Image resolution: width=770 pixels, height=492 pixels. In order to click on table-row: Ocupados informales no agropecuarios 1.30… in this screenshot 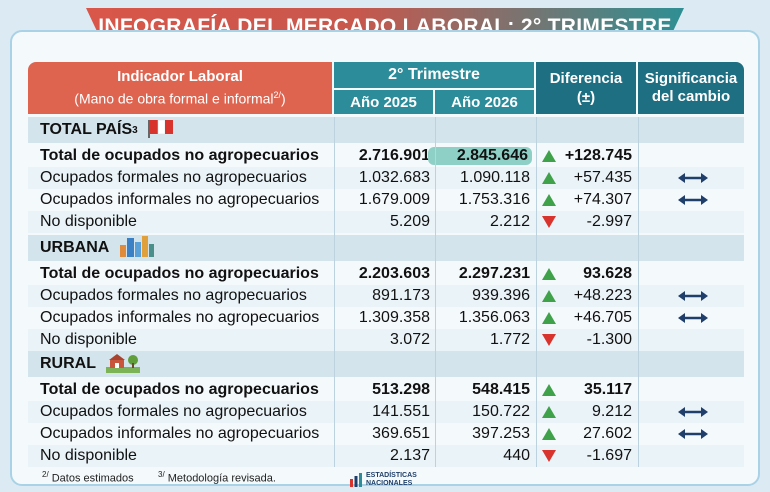, I will do `click(386, 318)`.